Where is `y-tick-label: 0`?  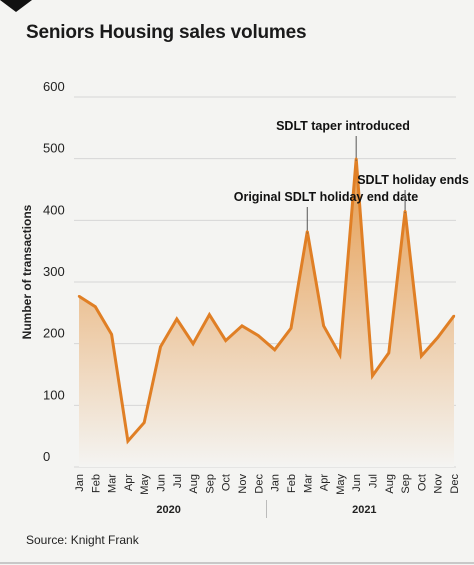
y-tick-label: 0 is located at coordinates (46, 456).